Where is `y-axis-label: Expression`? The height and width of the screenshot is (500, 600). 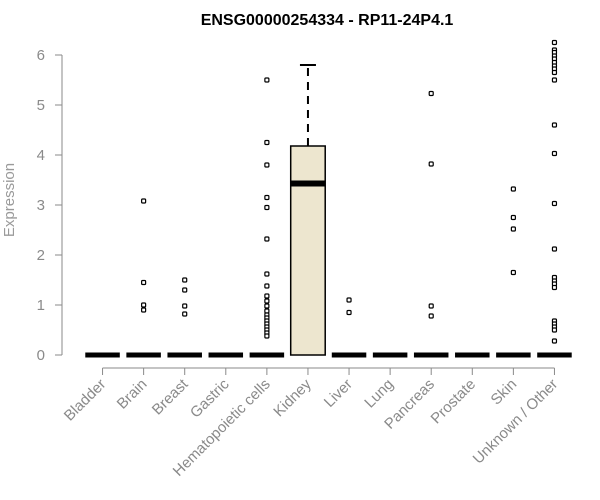 y-axis-label: Expression is located at coordinates (9, 200).